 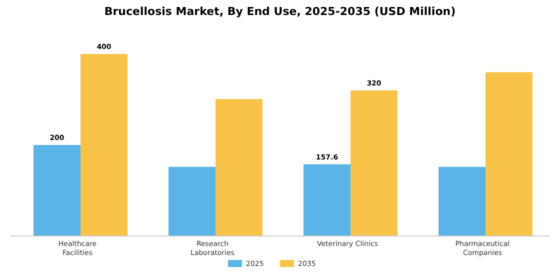 I want to click on chart-title: Brucellosis Market, By End Use, 2025-2035 (USD Million), so click(x=280, y=11).